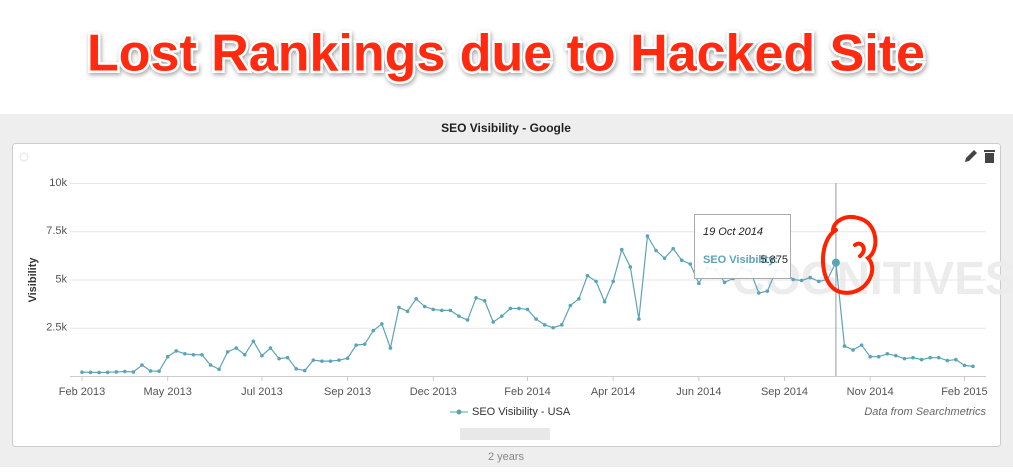  I want to click on y-axis-label: Visibility, so click(33, 280).